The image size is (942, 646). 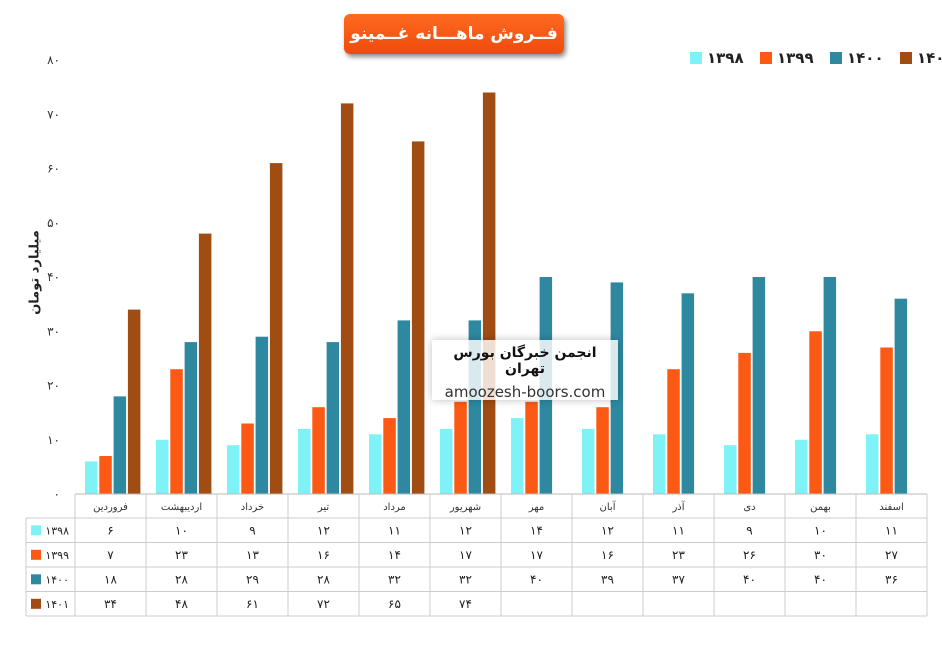 What do you see at coordinates (749, 507) in the screenshot?
I see `x-tick-label: دی` at bounding box center [749, 507].